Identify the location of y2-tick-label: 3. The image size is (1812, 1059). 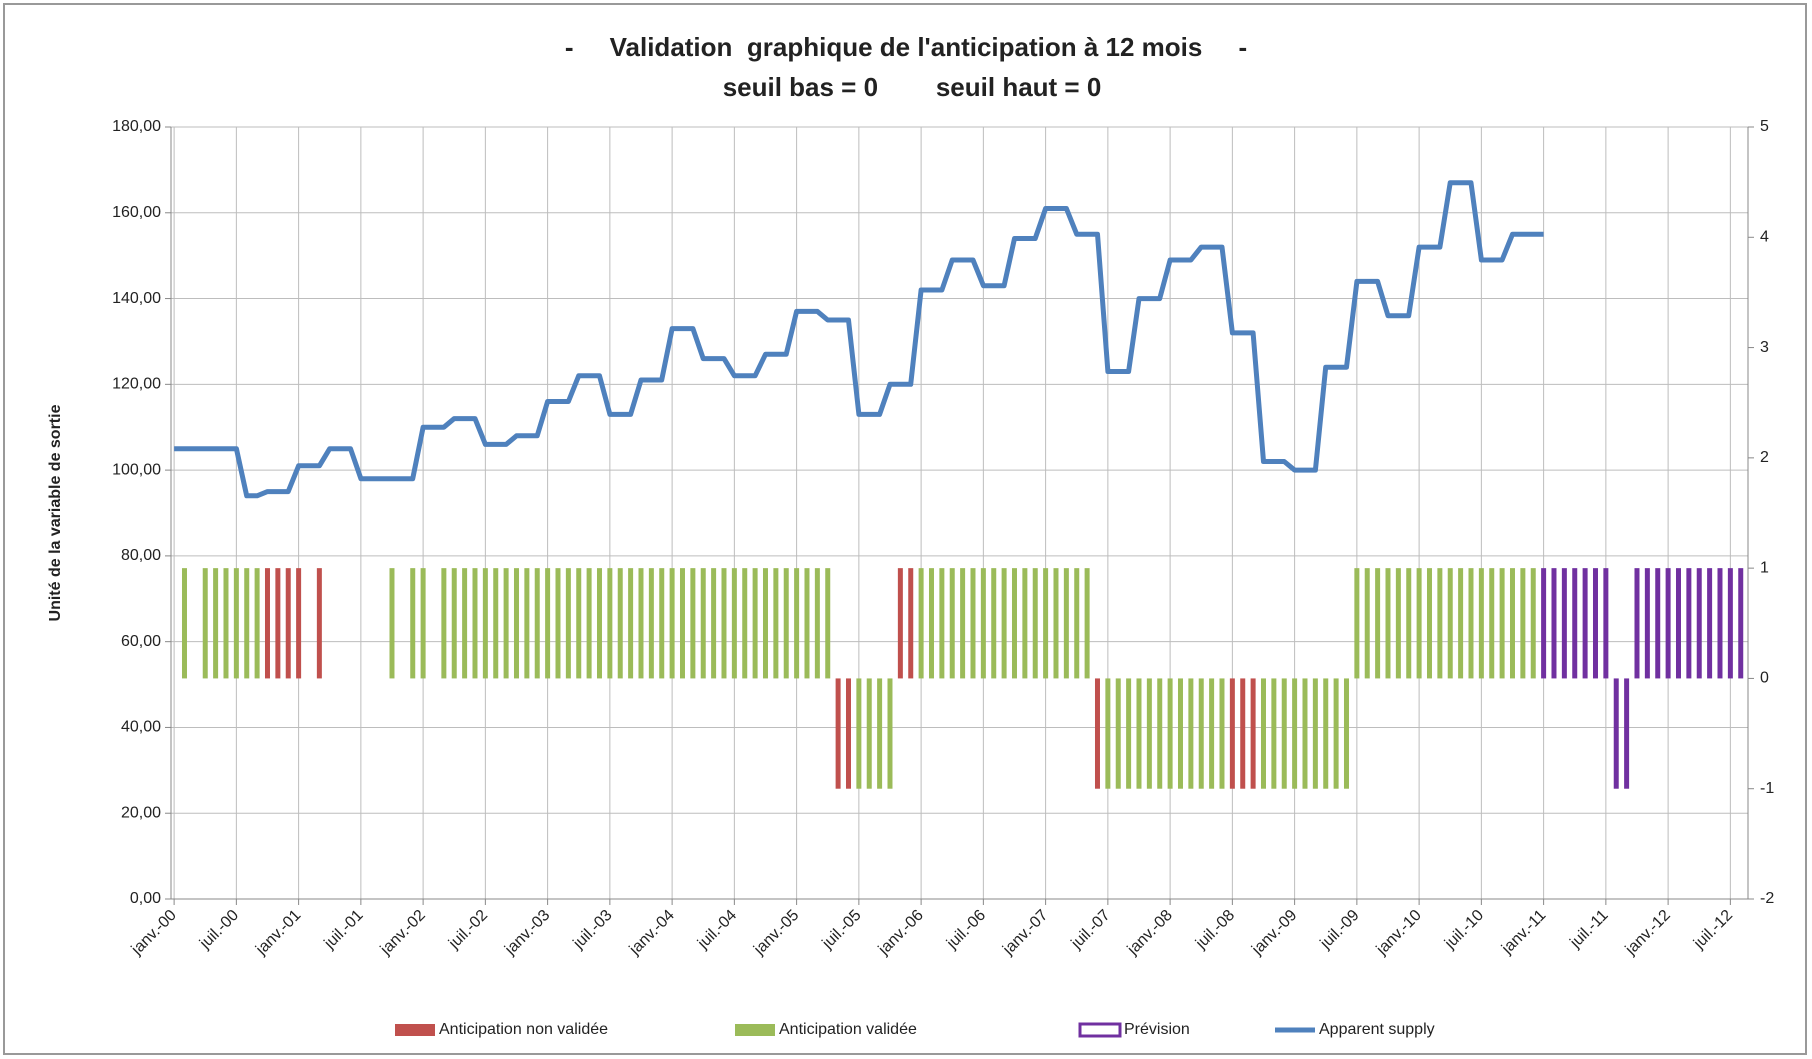
(1764, 347).